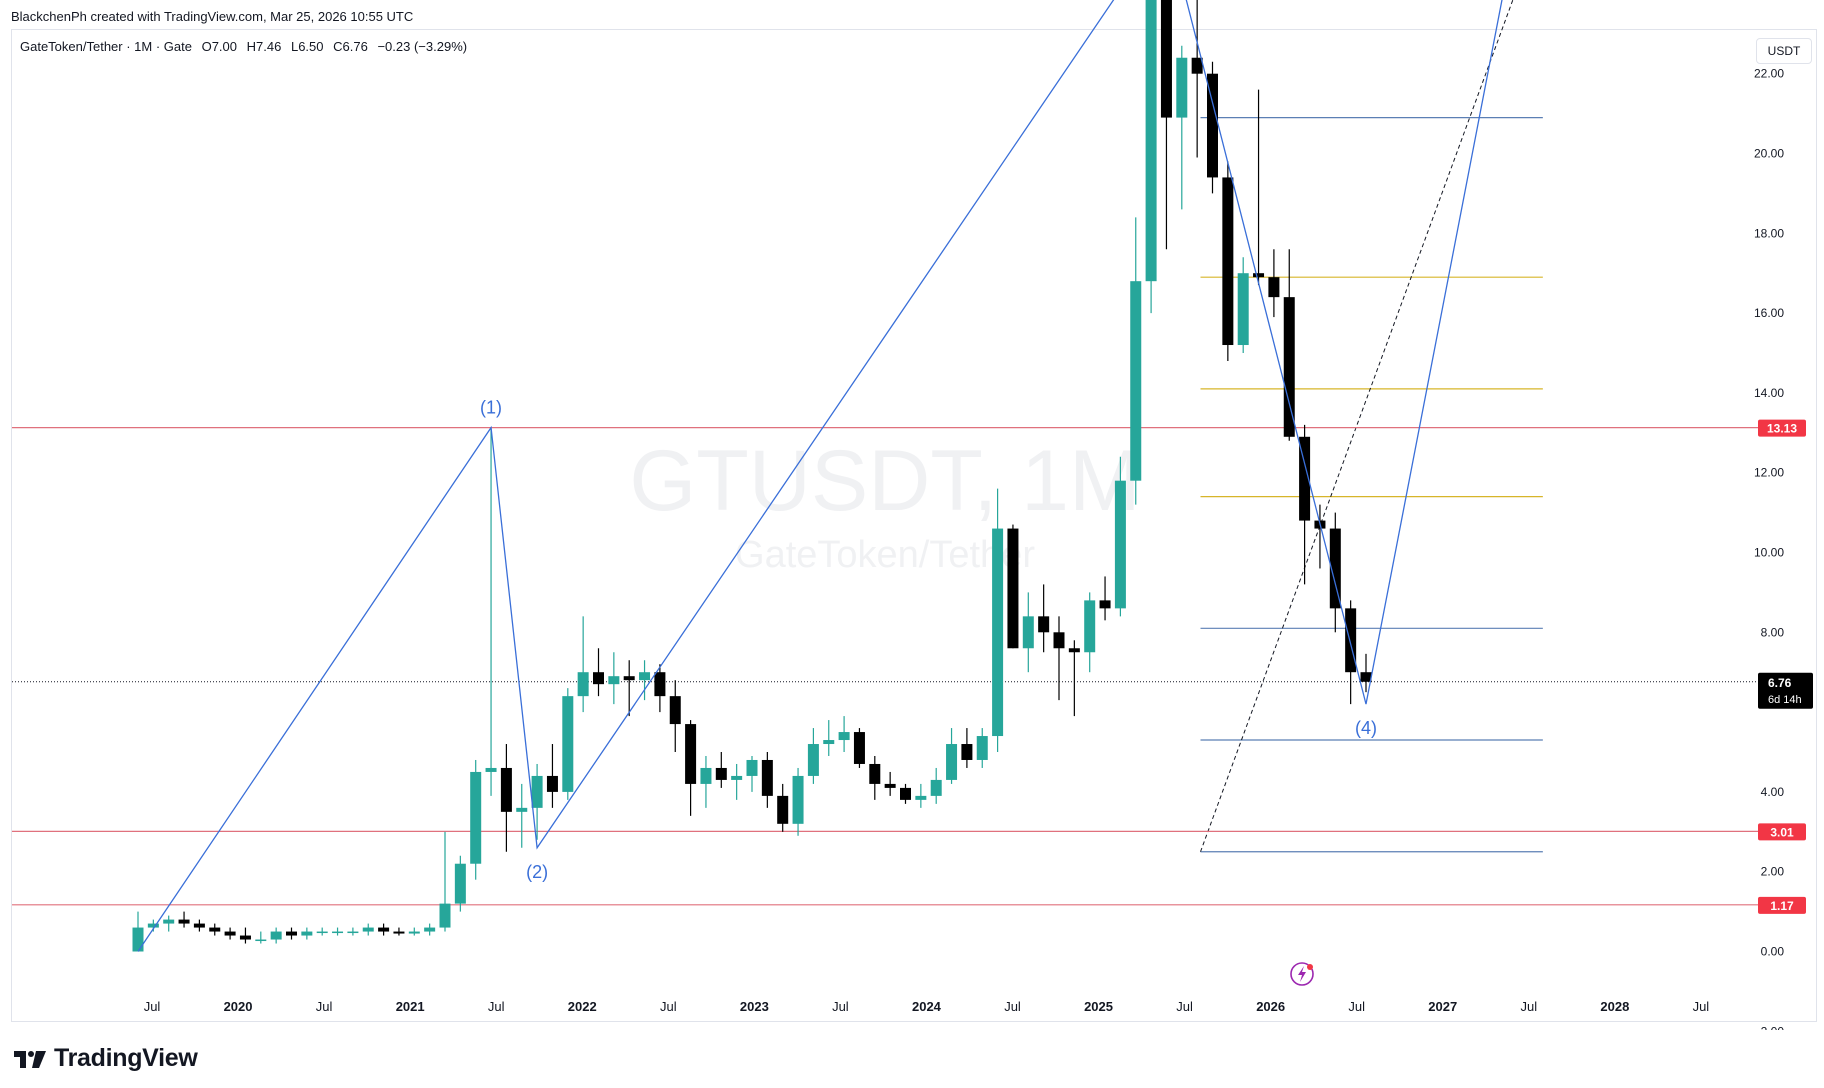  Describe the element at coordinates (754, 1006) in the screenshot. I see `x-tick-label: 2023` at that location.